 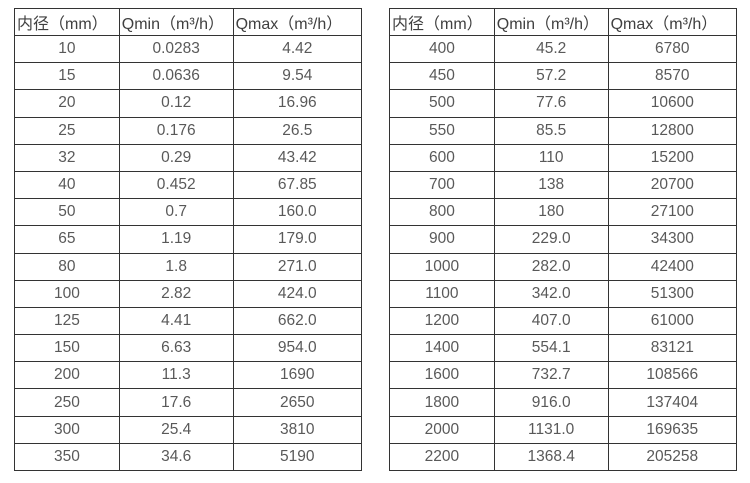 What do you see at coordinates (442, 185) in the screenshot?
I see `table-cell: 700` at bounding box center [442, 185].